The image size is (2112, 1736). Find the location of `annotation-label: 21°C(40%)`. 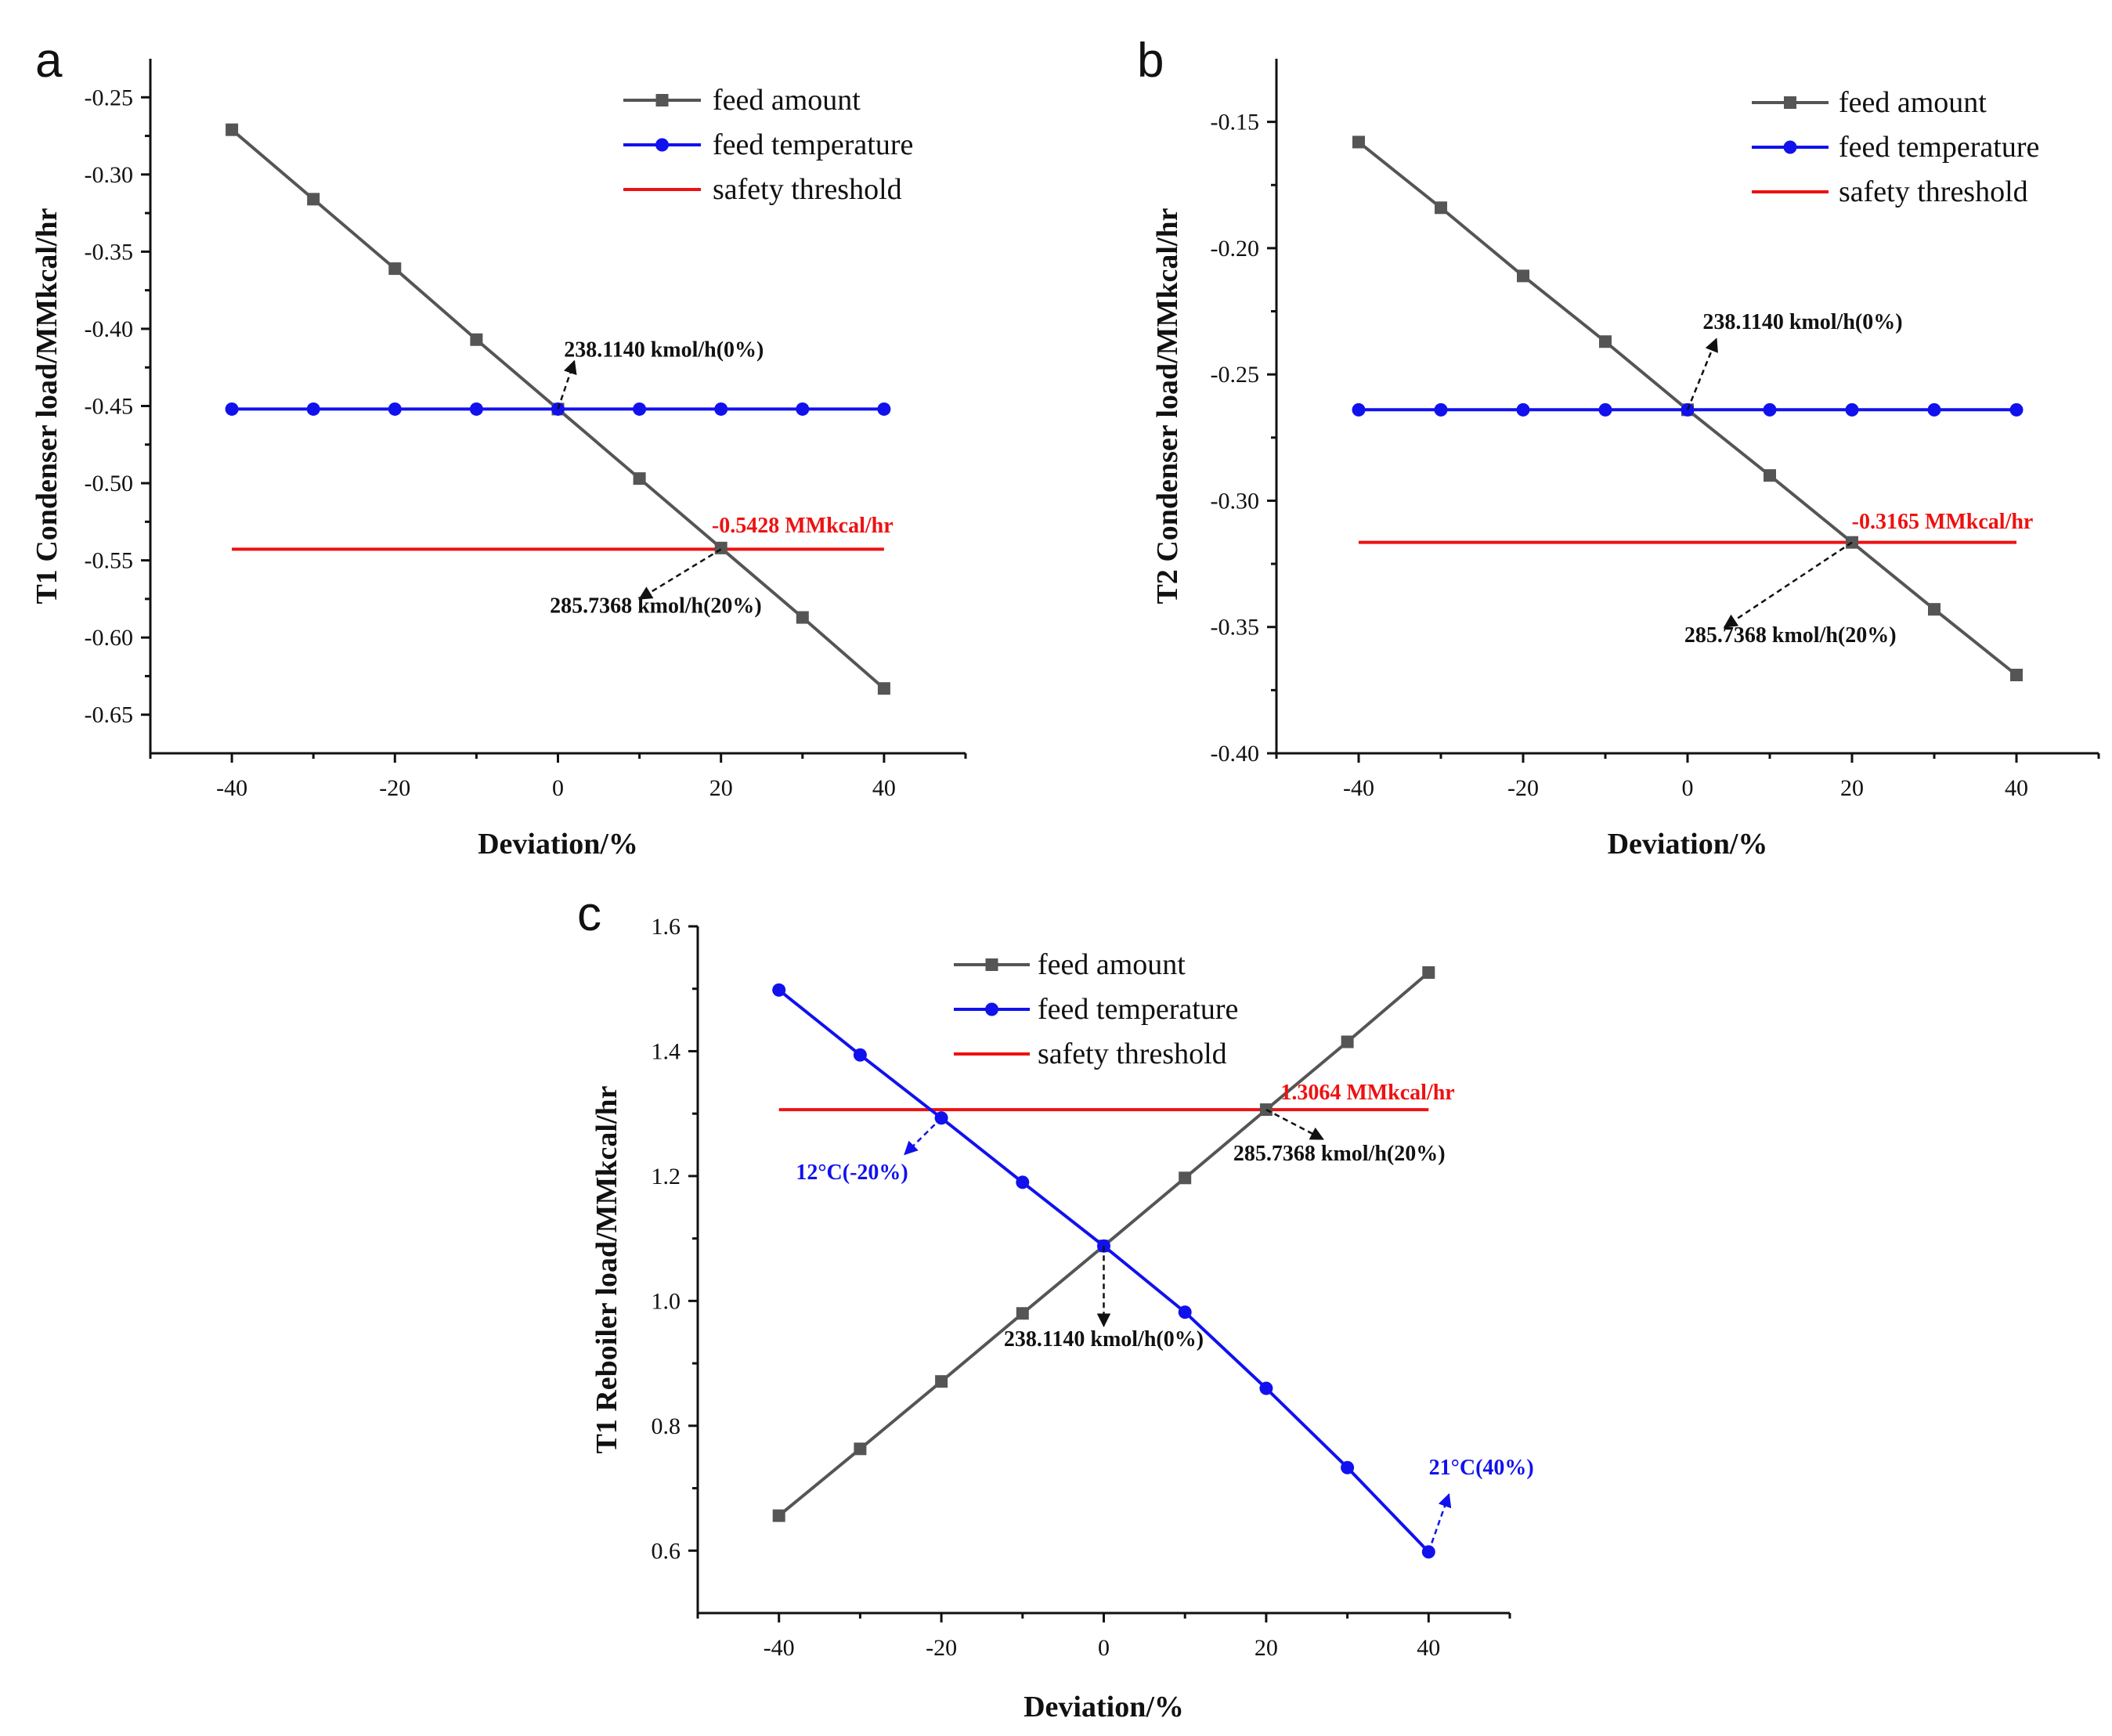

annotation-label: 21°C(40%) is located at coordinates (1482, 1468).